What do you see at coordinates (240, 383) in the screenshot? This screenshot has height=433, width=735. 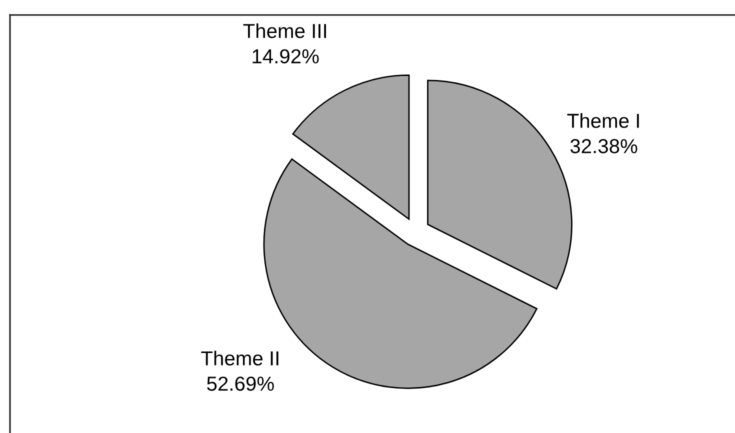 I see `data-label: 52.69%` at bounding box center [240, 383].